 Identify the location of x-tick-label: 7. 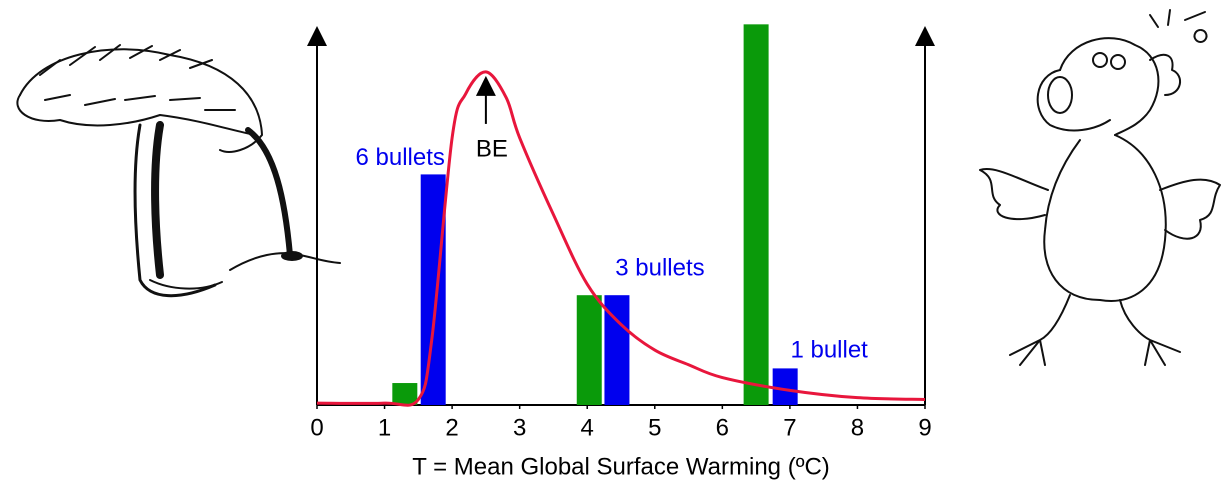
(789, 427).